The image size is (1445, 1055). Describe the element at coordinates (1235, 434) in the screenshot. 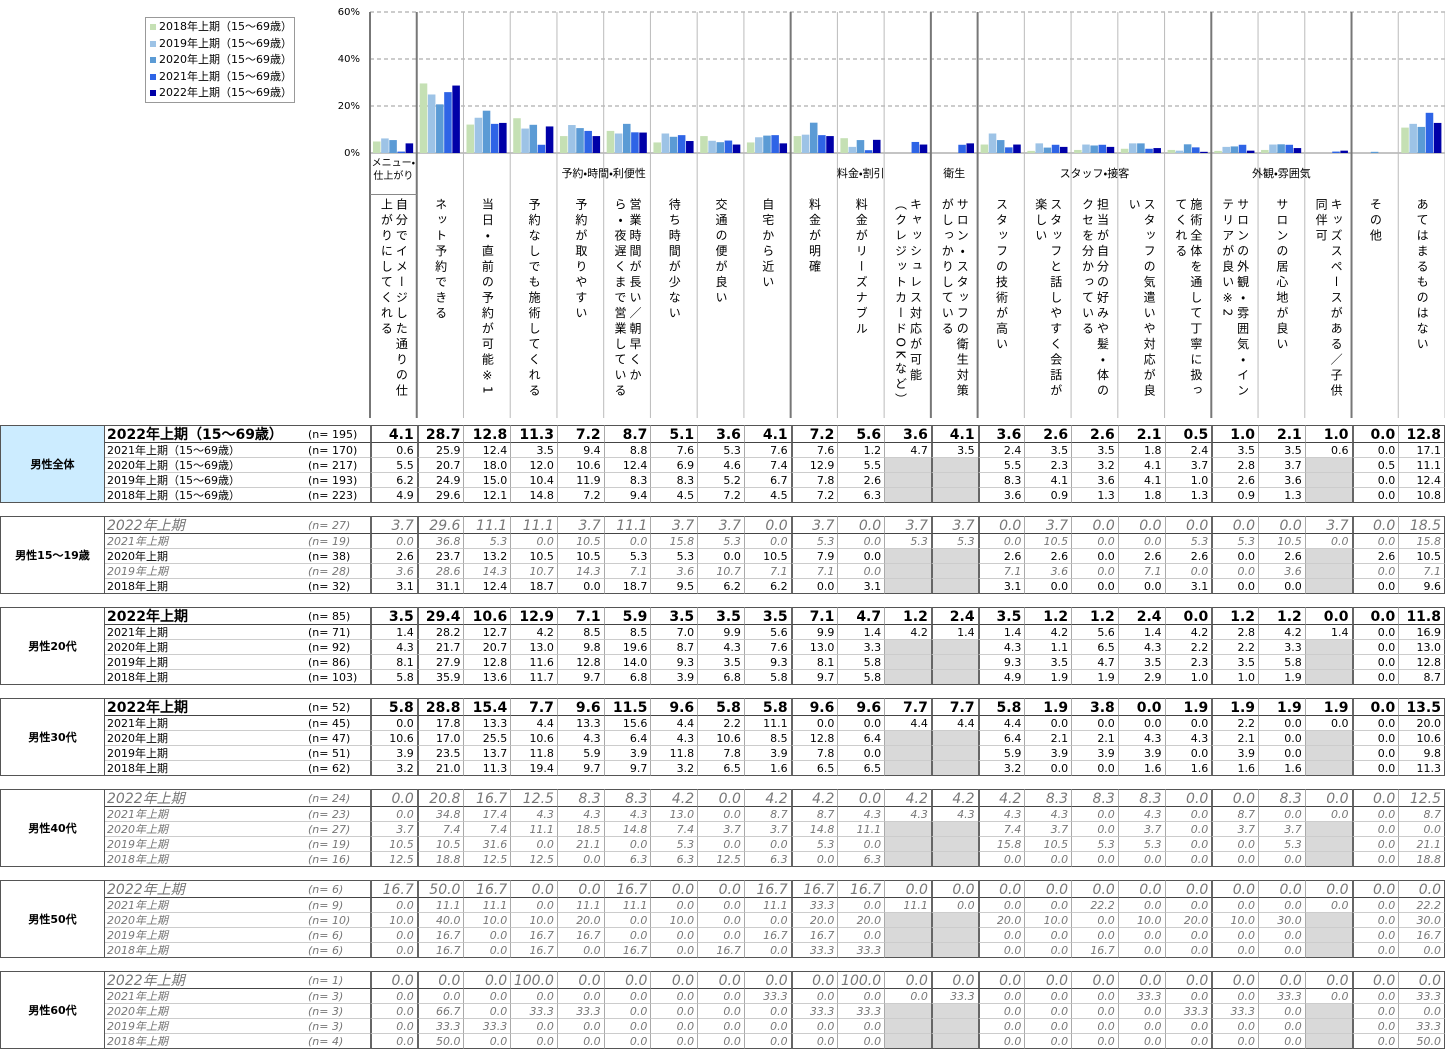

I see `cell: 1.0` at that location.